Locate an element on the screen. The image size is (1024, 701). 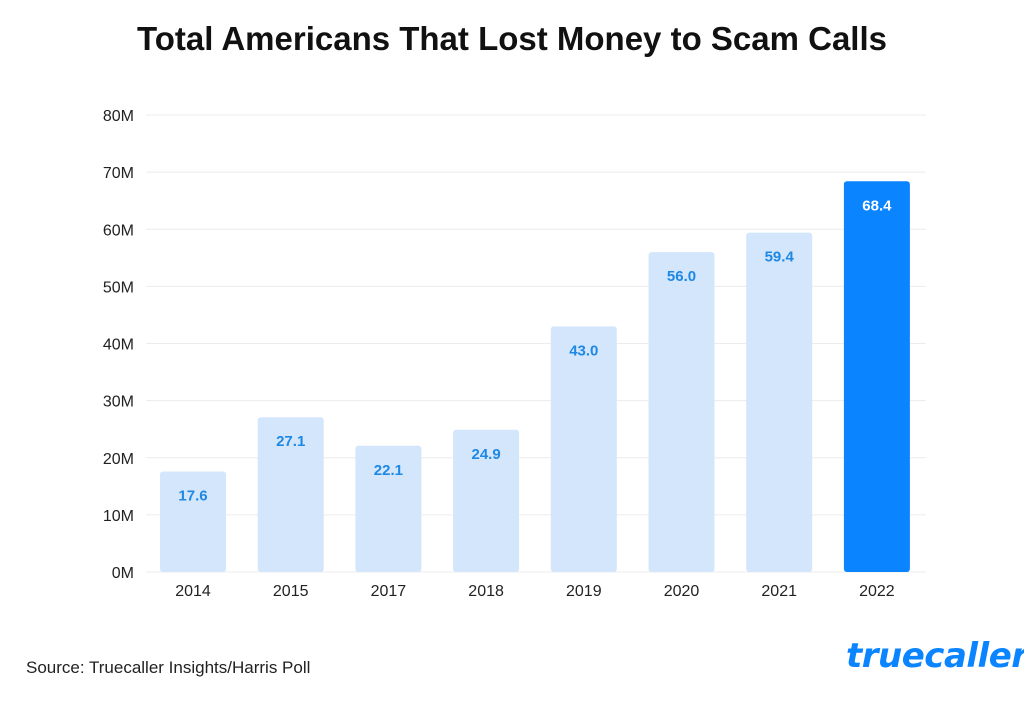
y-tick-label: 10M is located at coordinates (118, 516).